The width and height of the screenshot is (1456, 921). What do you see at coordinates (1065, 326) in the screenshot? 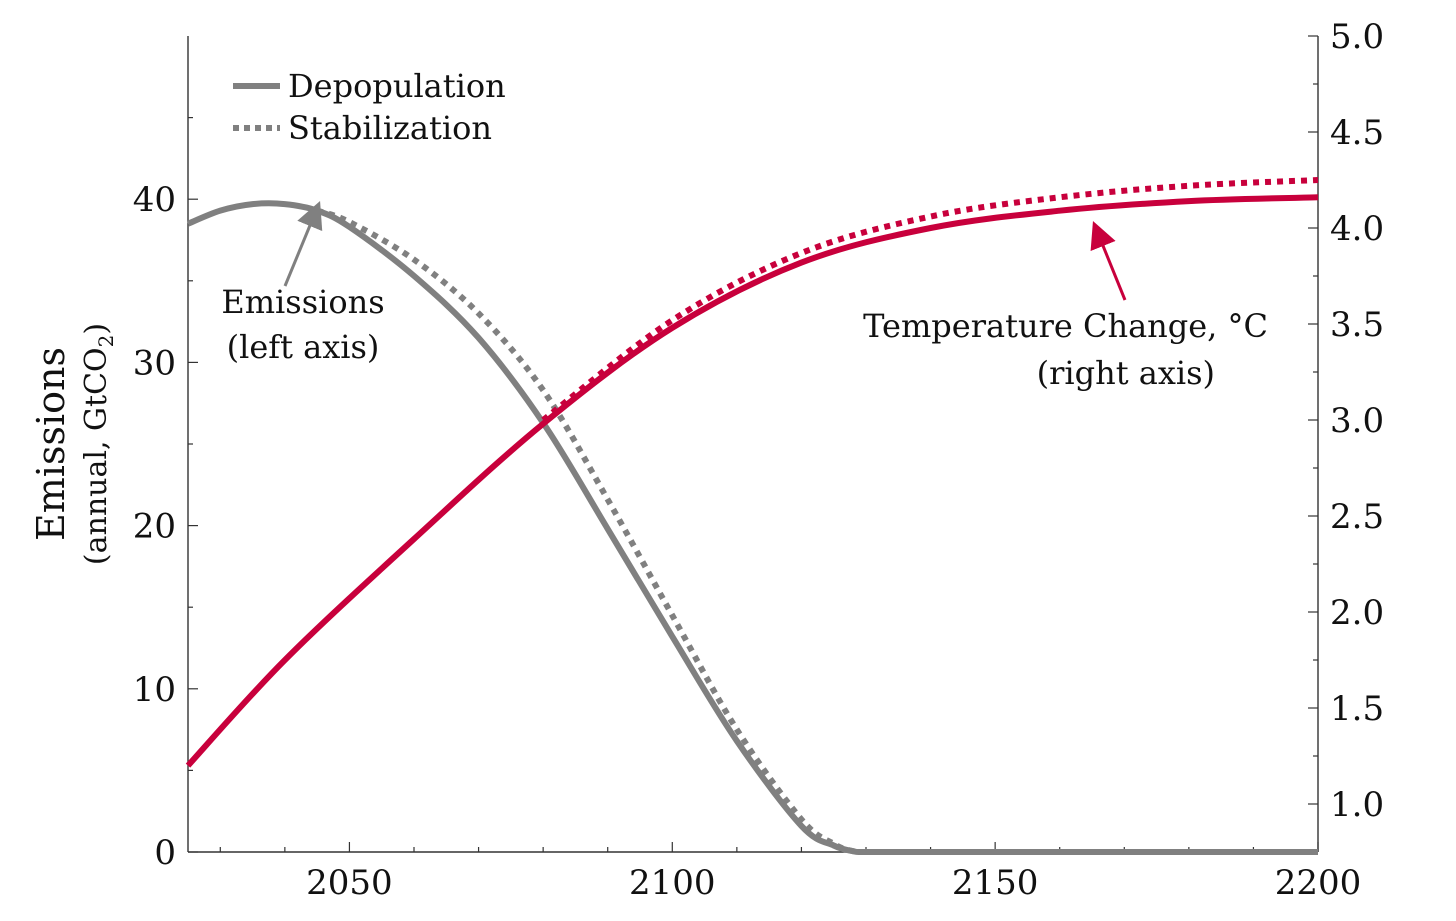
I see `annotation-temperature-line1: Temperature Change, °C` at bounding box center [1065, 326].